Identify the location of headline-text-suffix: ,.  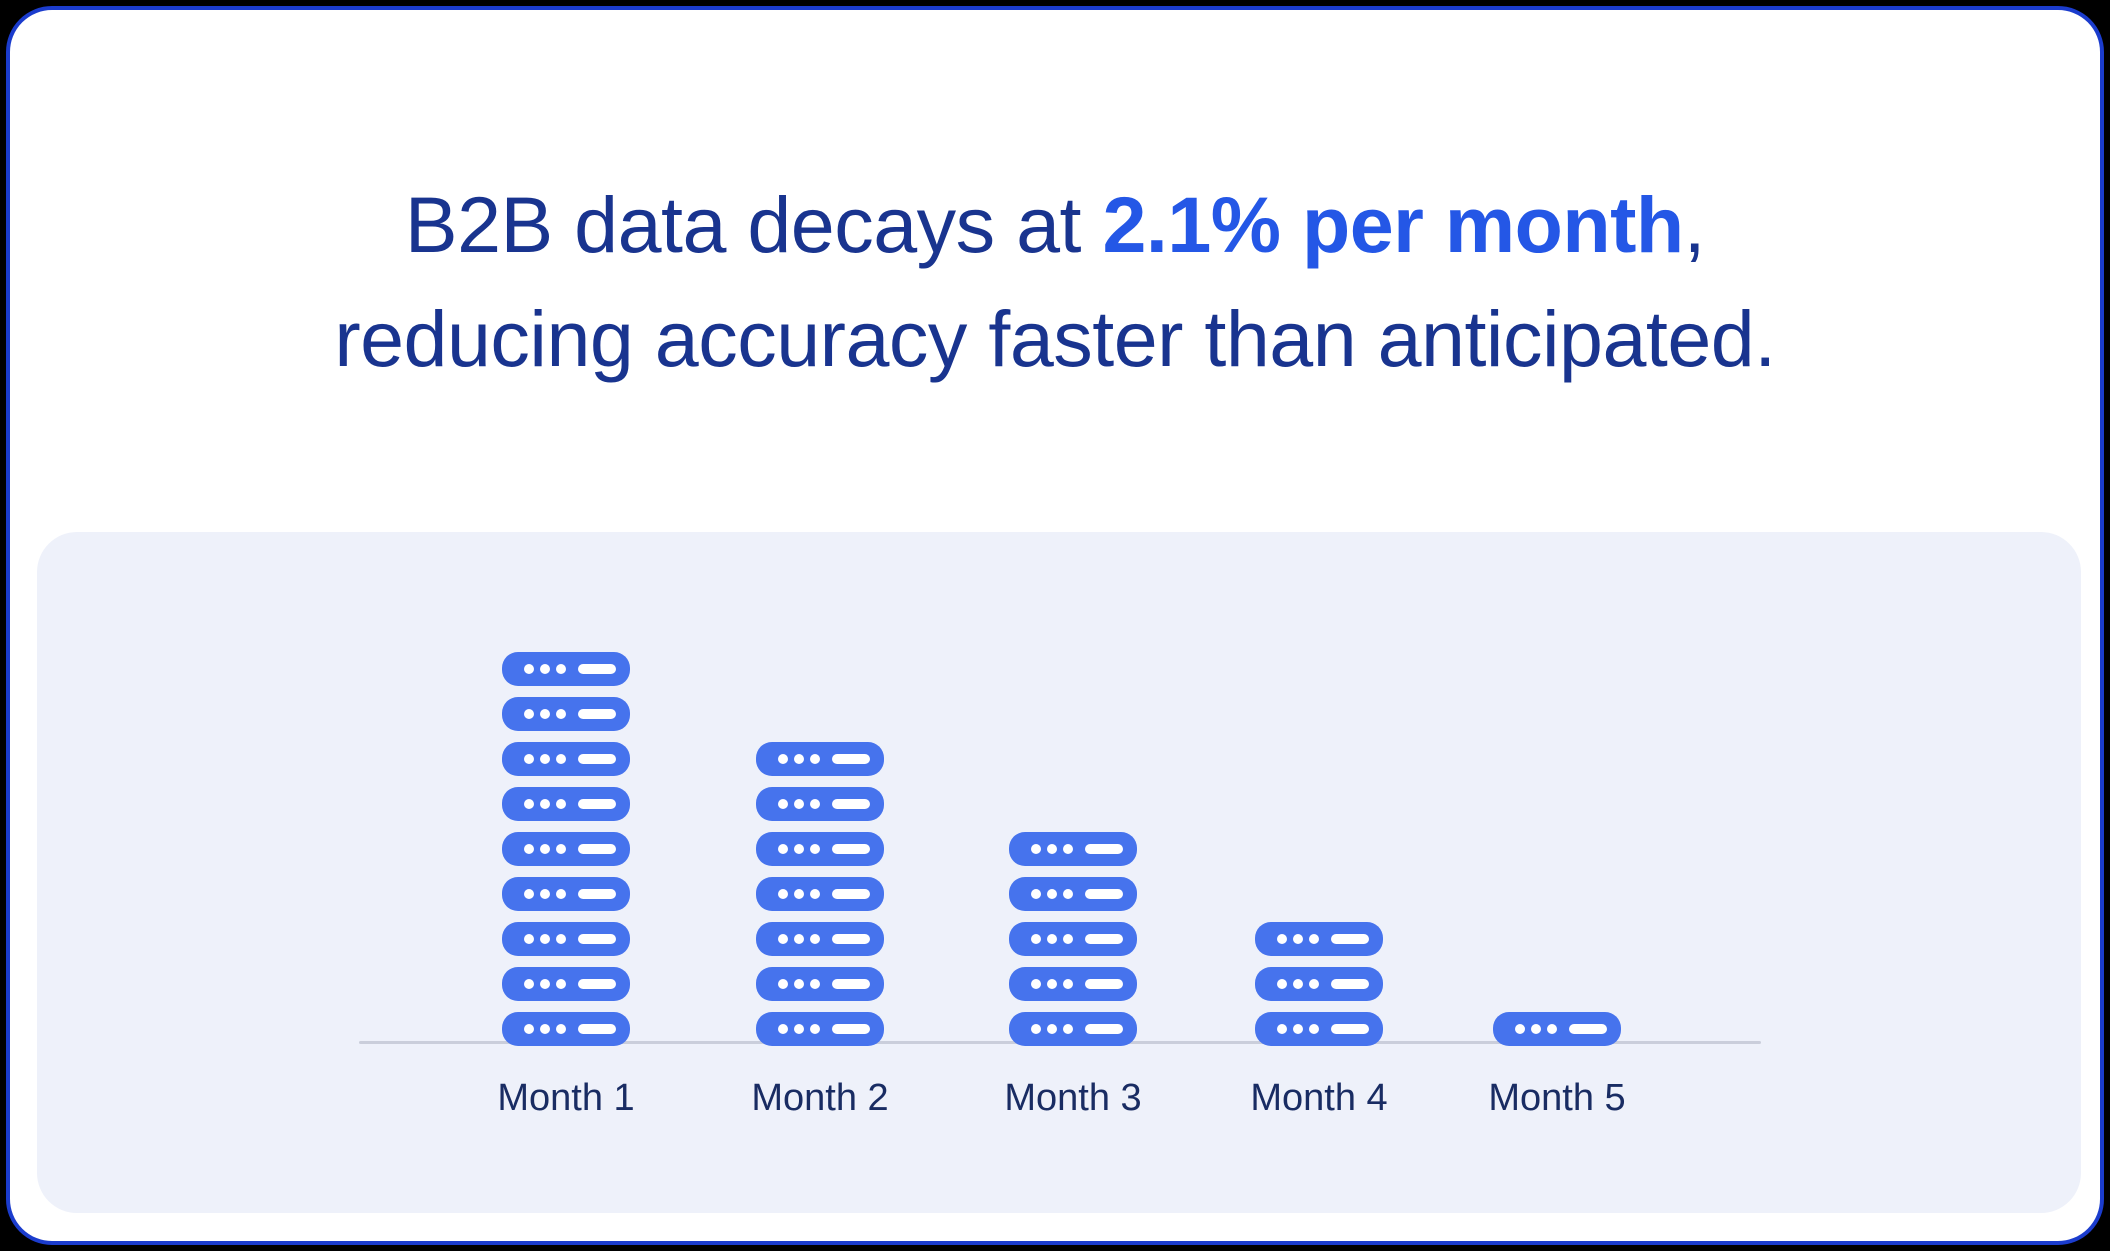
(1694, 224).